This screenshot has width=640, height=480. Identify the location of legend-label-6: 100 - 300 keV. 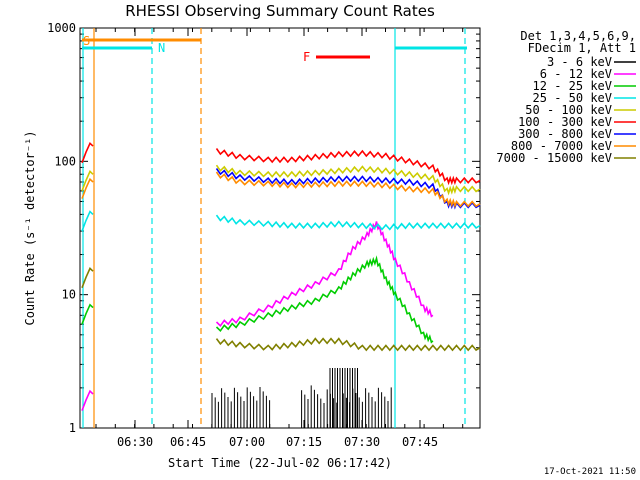
(565, 122).